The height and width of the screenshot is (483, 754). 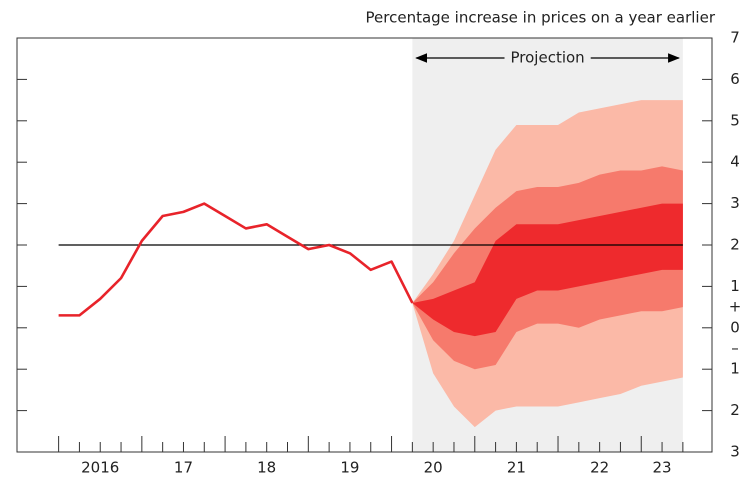 I want to click on sign-label: +, so click(x=735, y=307).